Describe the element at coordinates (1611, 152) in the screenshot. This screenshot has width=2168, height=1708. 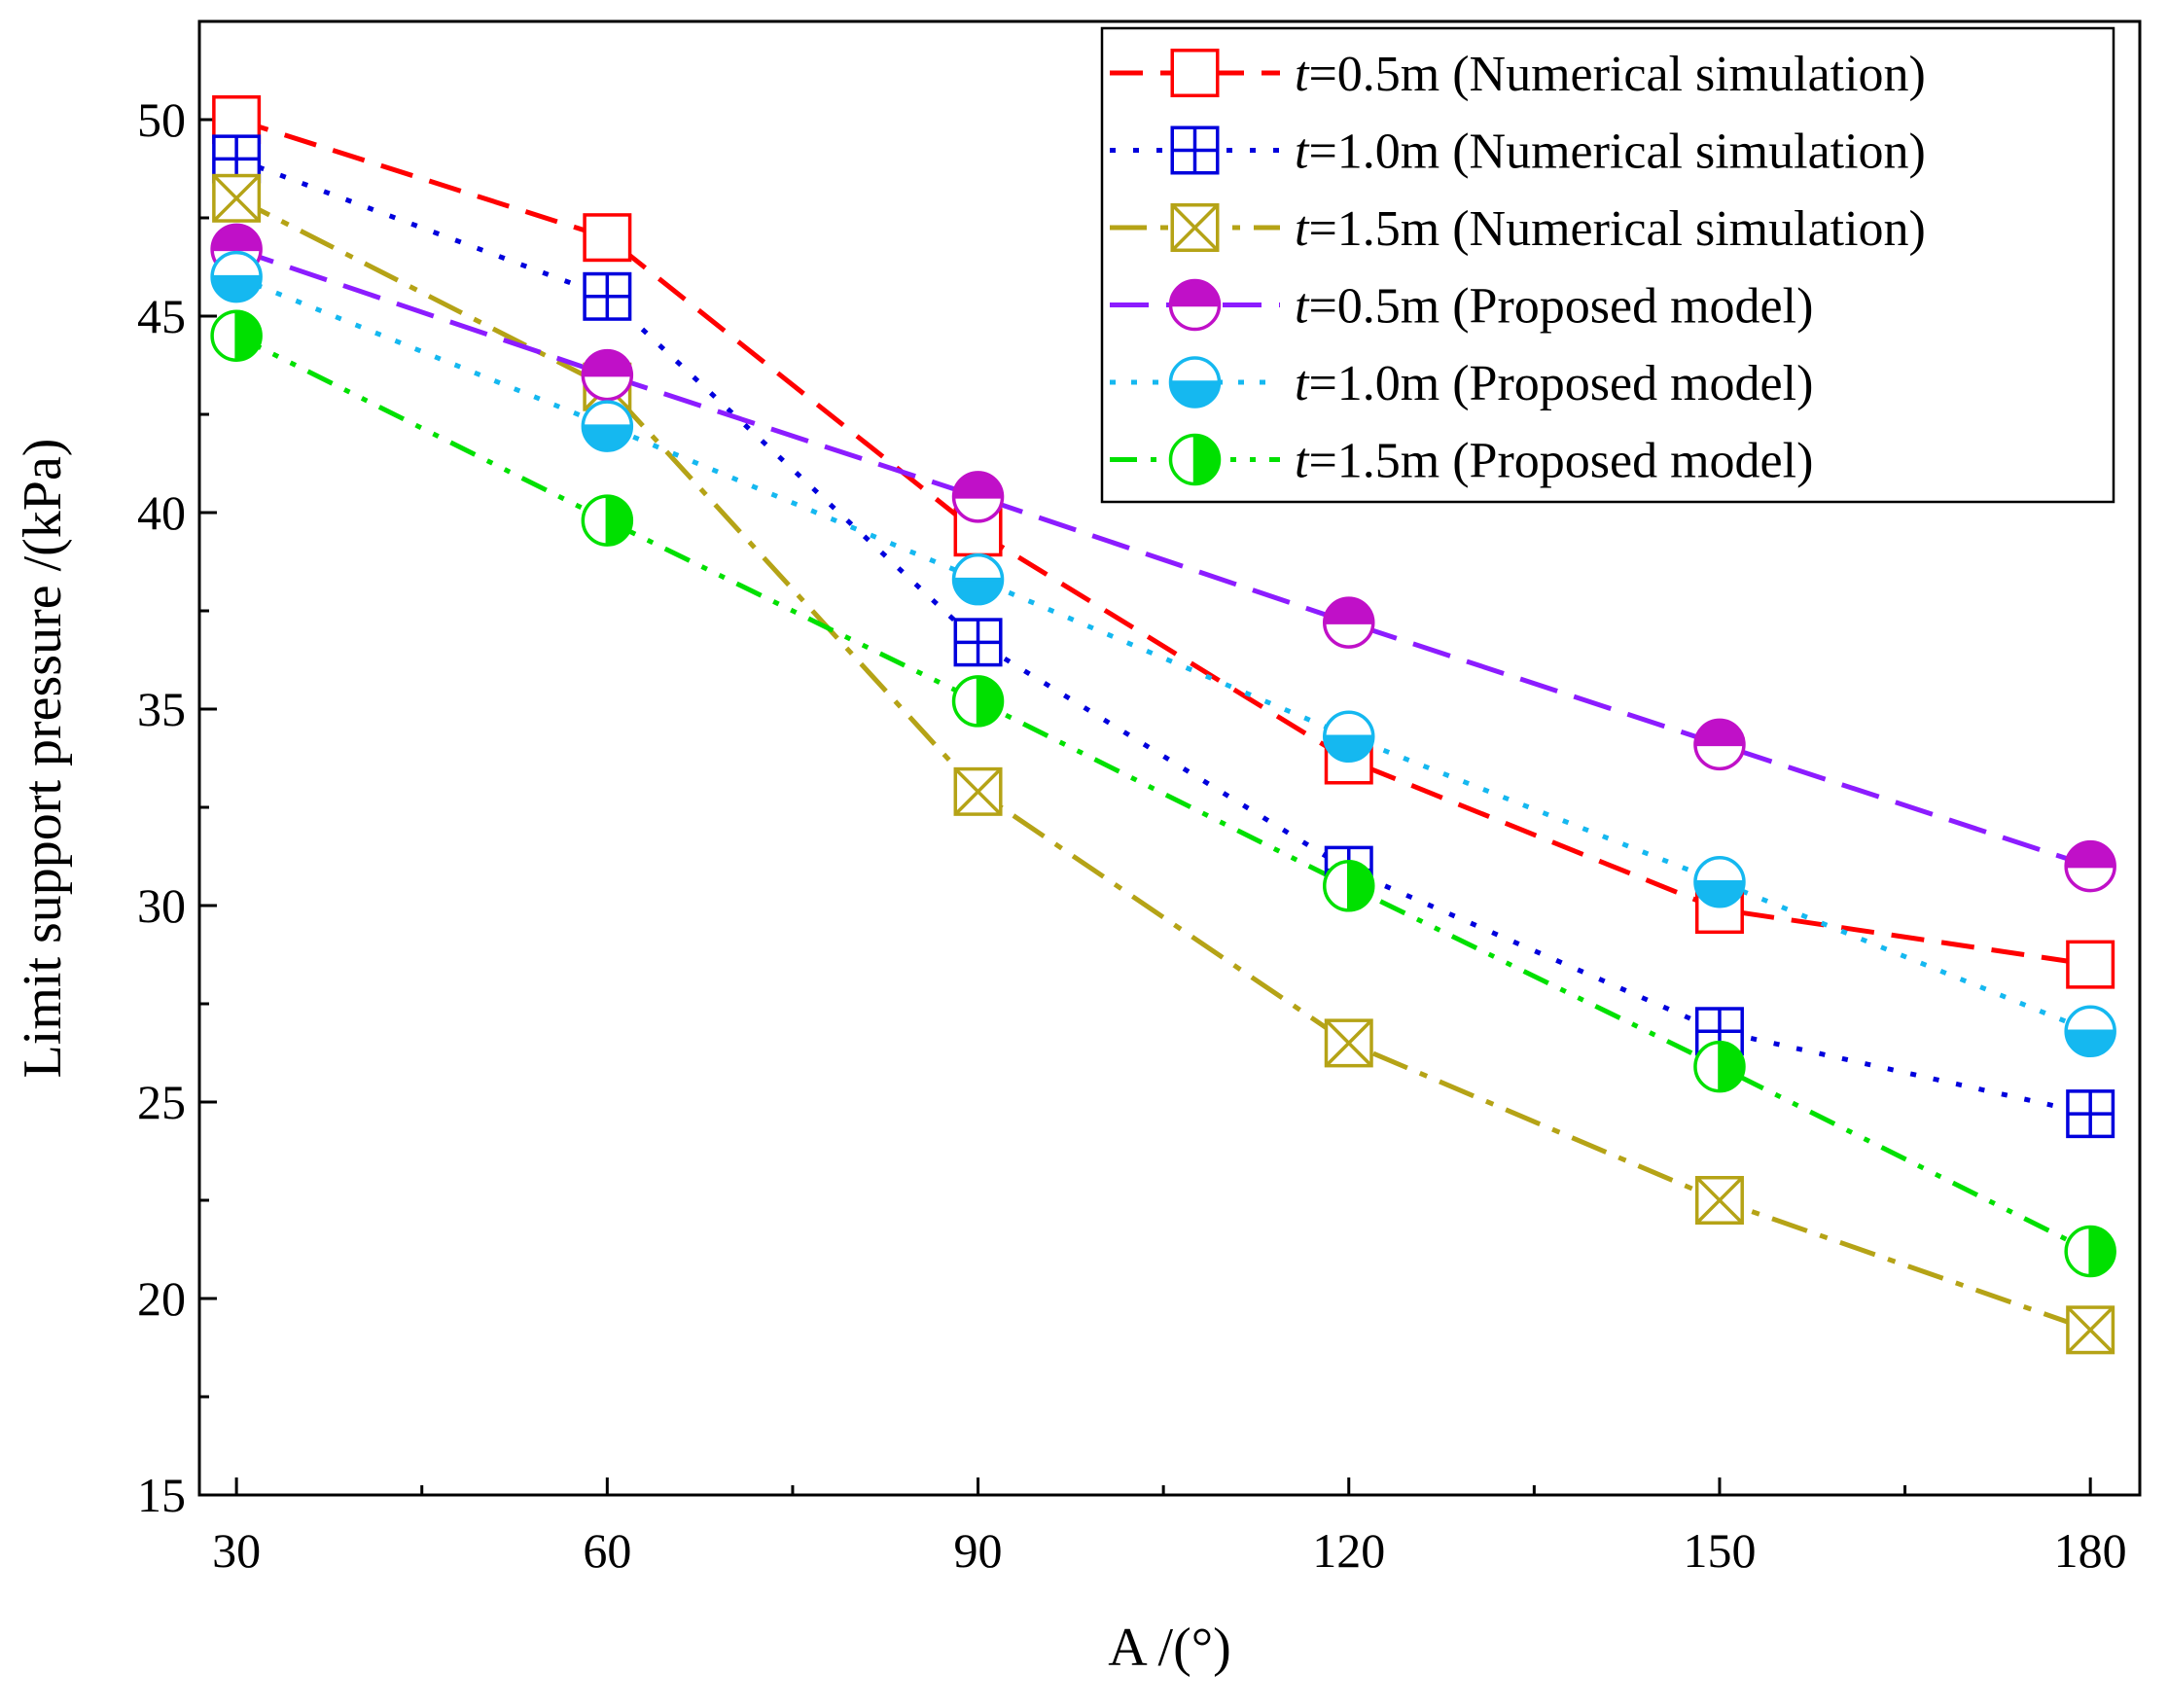
I see `legend-entry-label: t=1.0m (Numerical simulation)` at that location.